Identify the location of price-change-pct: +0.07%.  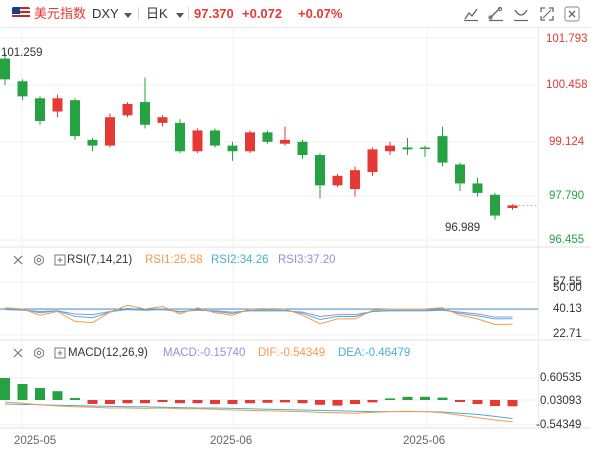
(320, 13).